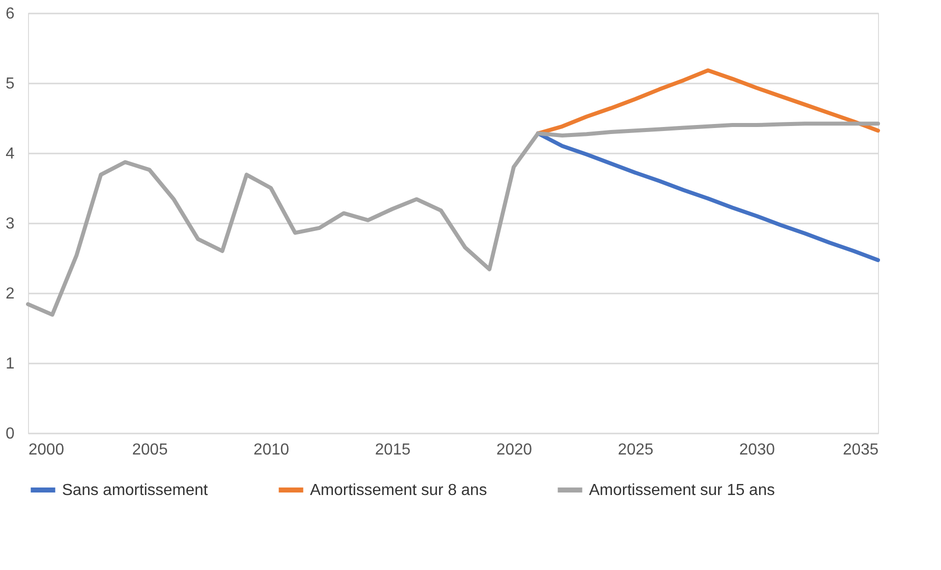 This screenshot has width=941, height=570. I want to click on x-tick-label: 2015, so click(392, 450).